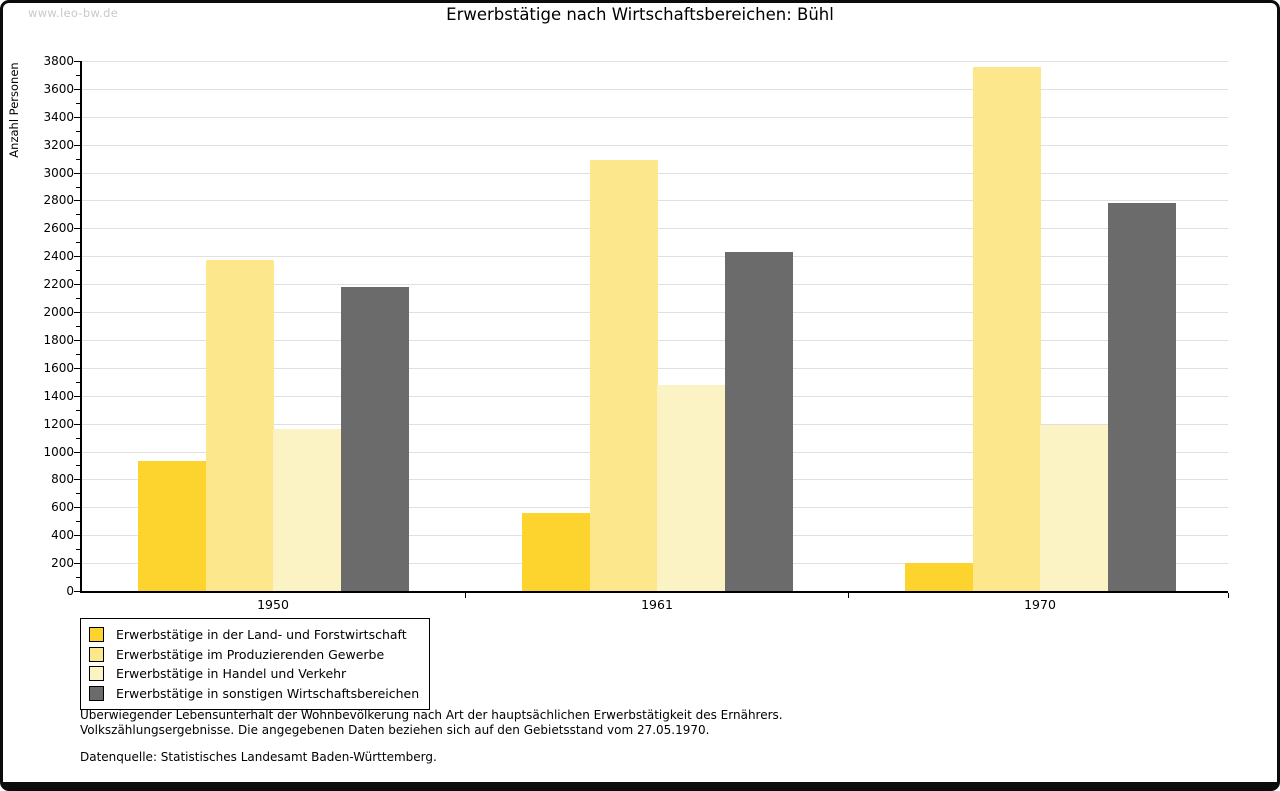 Image resolution: width=1280 pixels, height=791 pixels. What do you see at coordinates (73, 13) in the screenshot?
I see `watermark: www.leo-bw.de` at bounding box center [73, 13].